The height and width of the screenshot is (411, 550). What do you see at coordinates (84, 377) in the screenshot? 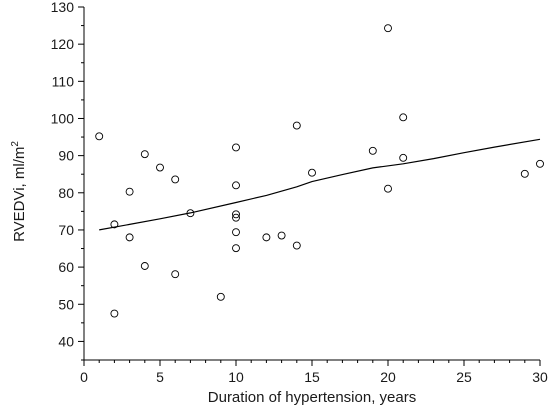
I see `x-tick-label: 0` at bounding box center [84, 377].